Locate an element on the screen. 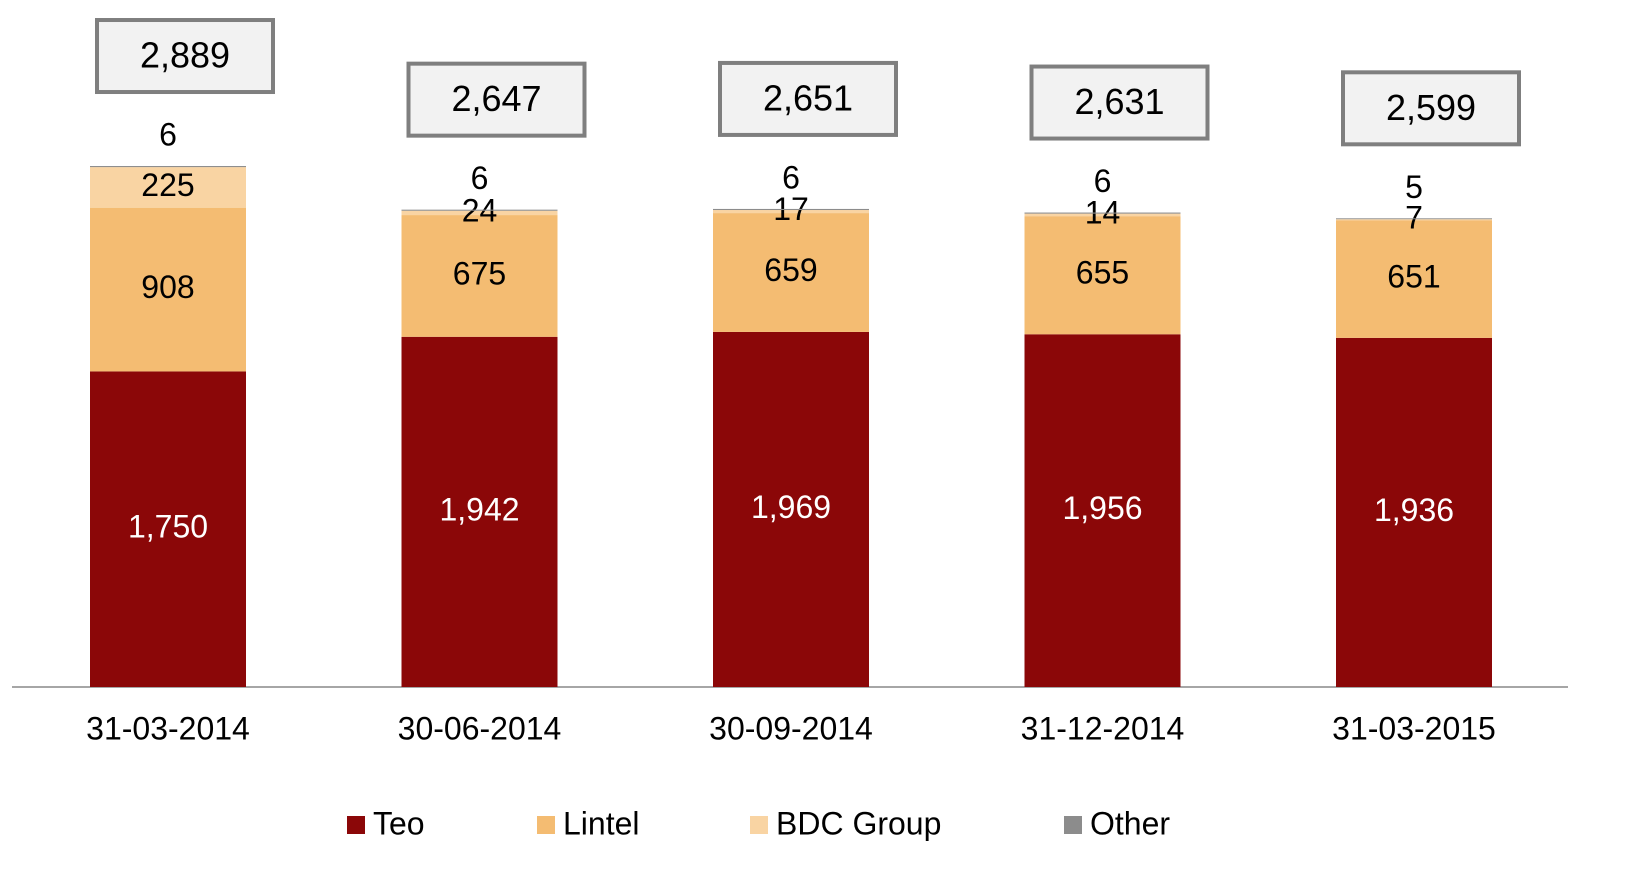 The width and height of the screenshot is (1632, 878). data-label: 1,936 is located at coordinates (1414, 510).